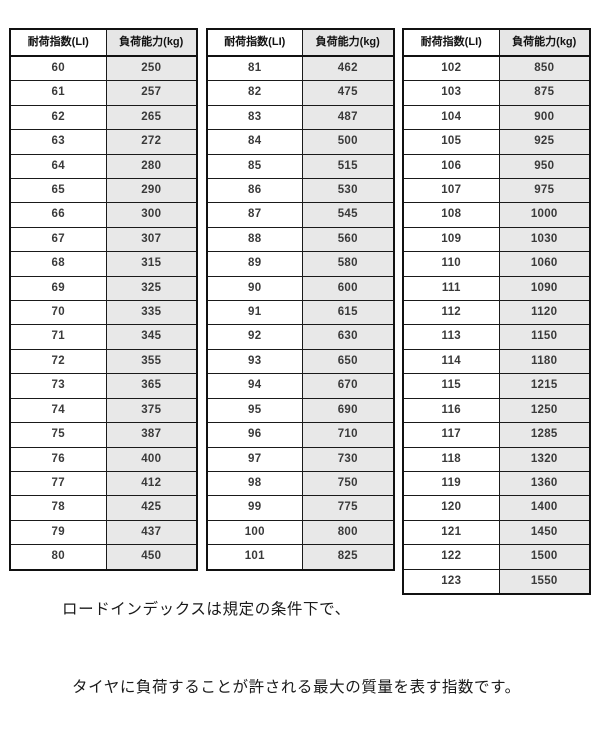  What do you see at coordinates (451, 166) in the screenshot?
I see `cell-load-index: 106` at bounding box center [451, 166].